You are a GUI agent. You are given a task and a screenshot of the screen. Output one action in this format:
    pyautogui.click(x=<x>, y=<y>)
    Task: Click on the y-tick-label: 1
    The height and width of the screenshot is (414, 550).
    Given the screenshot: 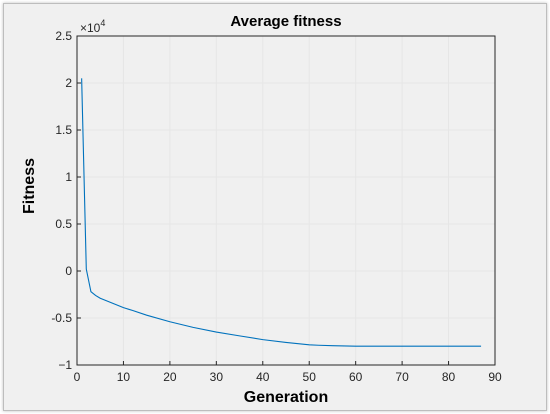 What is the action you would take?
    pyautogui.click(x=68, y=177)
    